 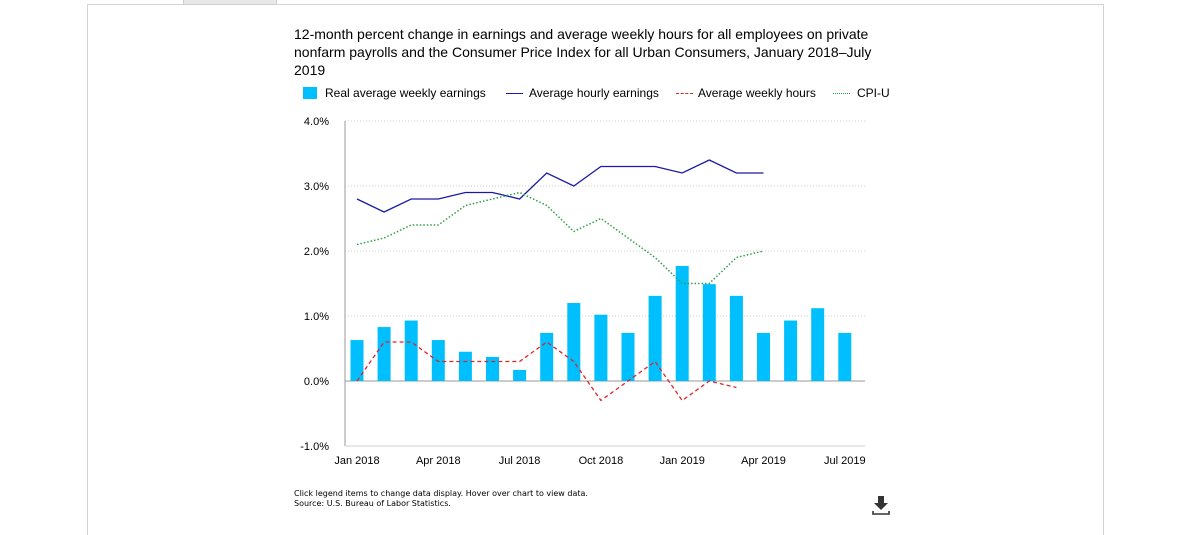 I want to click on x-tick-label: Jul 2019, so click(x=845, y=461).